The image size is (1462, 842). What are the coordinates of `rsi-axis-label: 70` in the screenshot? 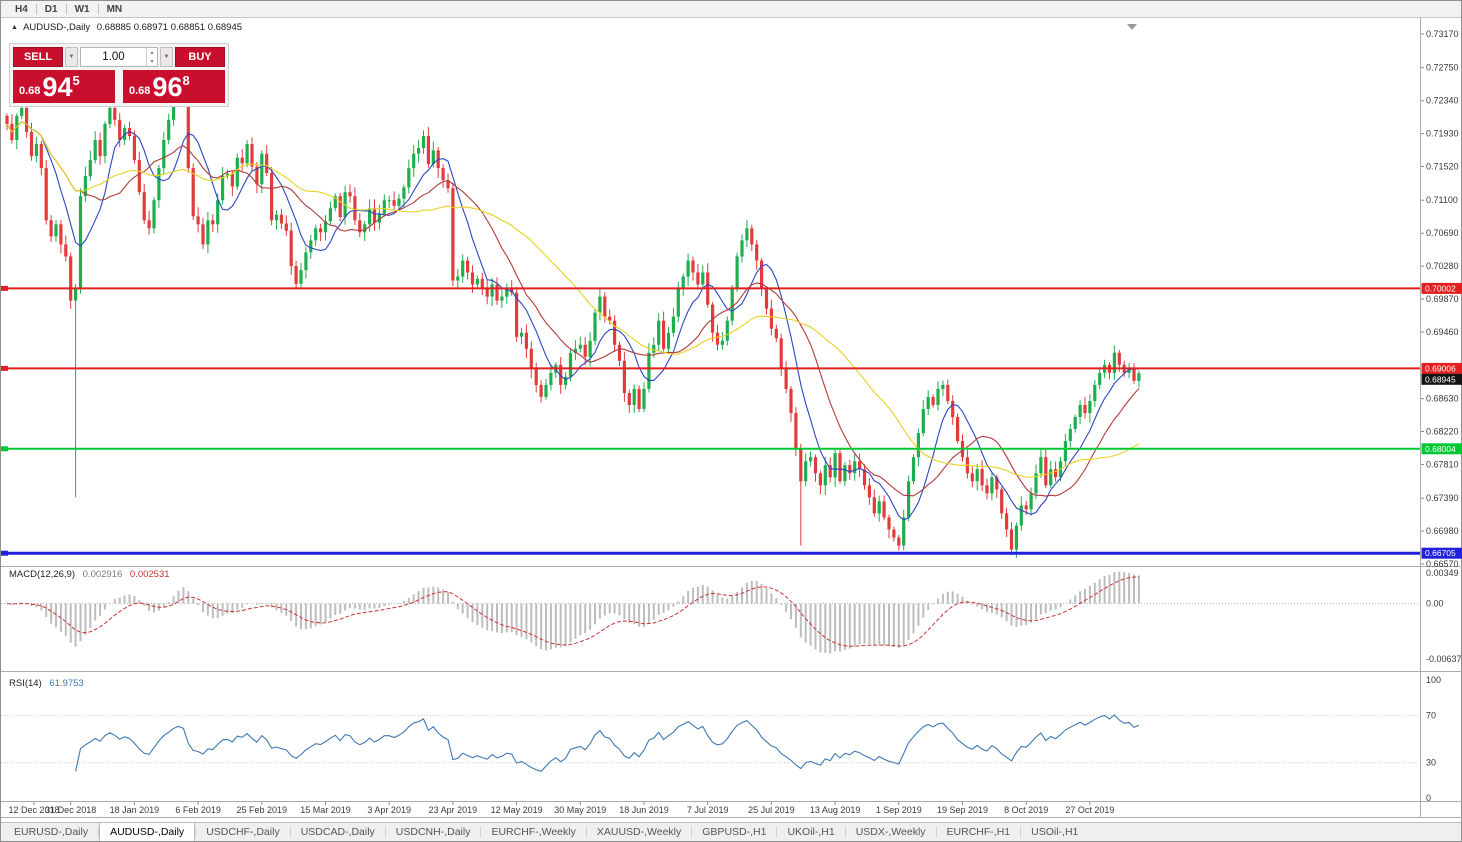 It's located at (1431, 715).